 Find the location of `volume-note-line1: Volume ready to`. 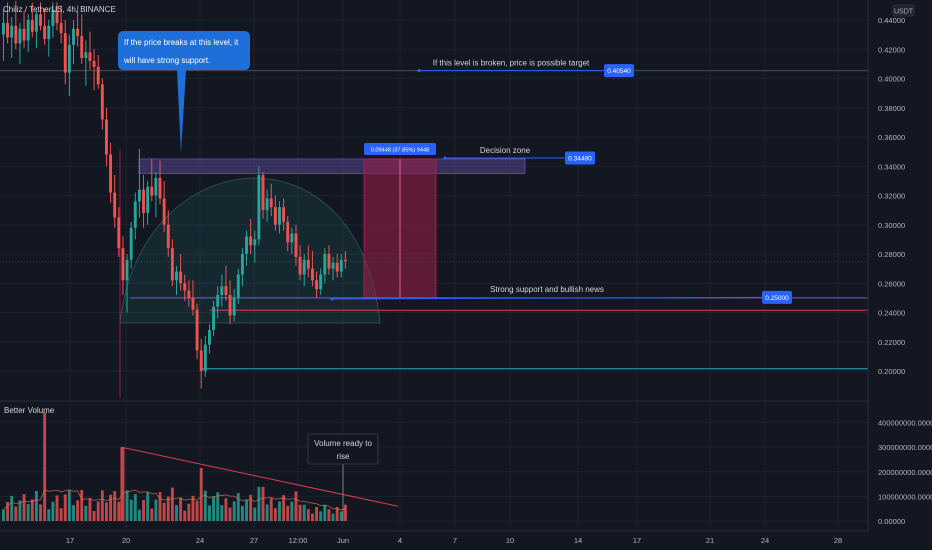

volume-note-line1: Volume ready to is located at coordinates (343, 443).